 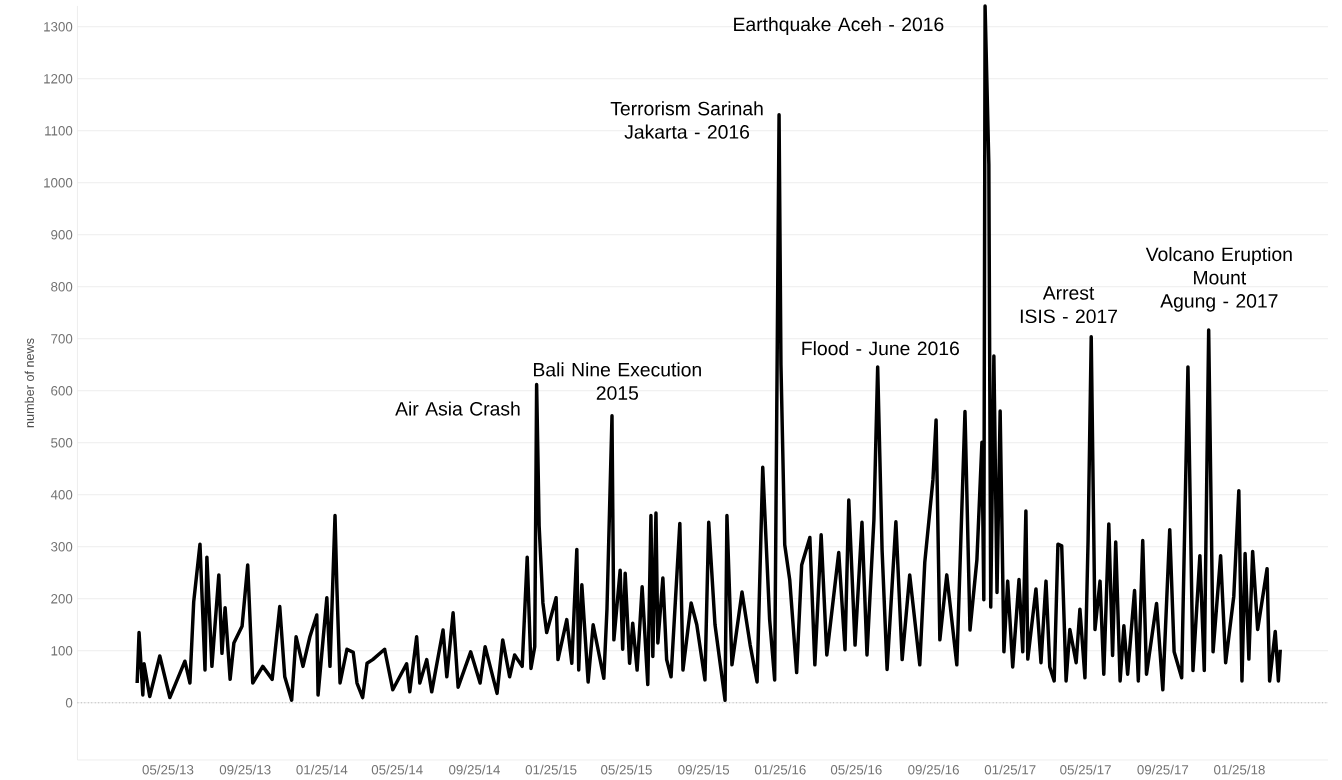 I want to click on annotation: Volcano Eruption Mount Agung - 2017, so click(x=1218, y=279).